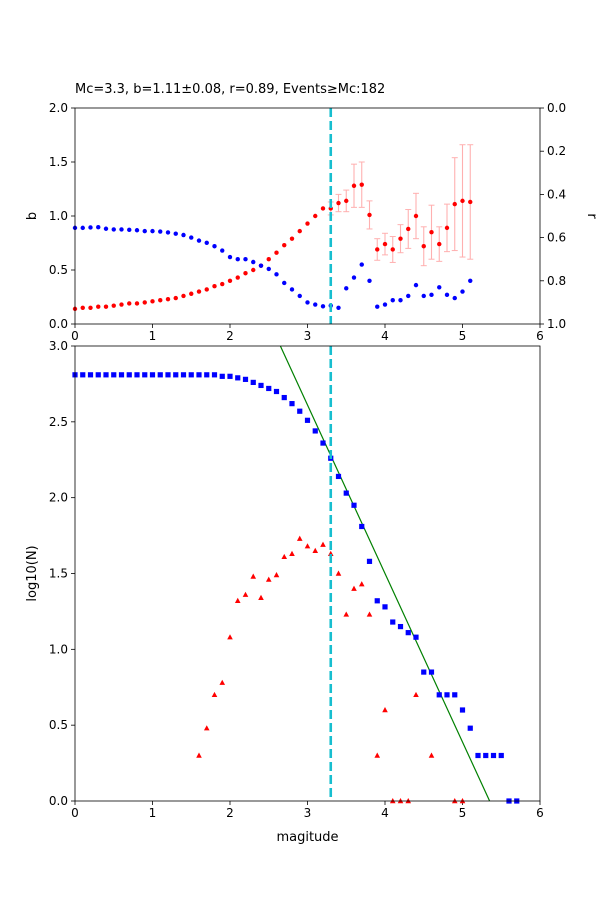  Describe the element at coordinates (556, 324) in the screenshot. I see `right-y-tick-label: 1.0` at that location.